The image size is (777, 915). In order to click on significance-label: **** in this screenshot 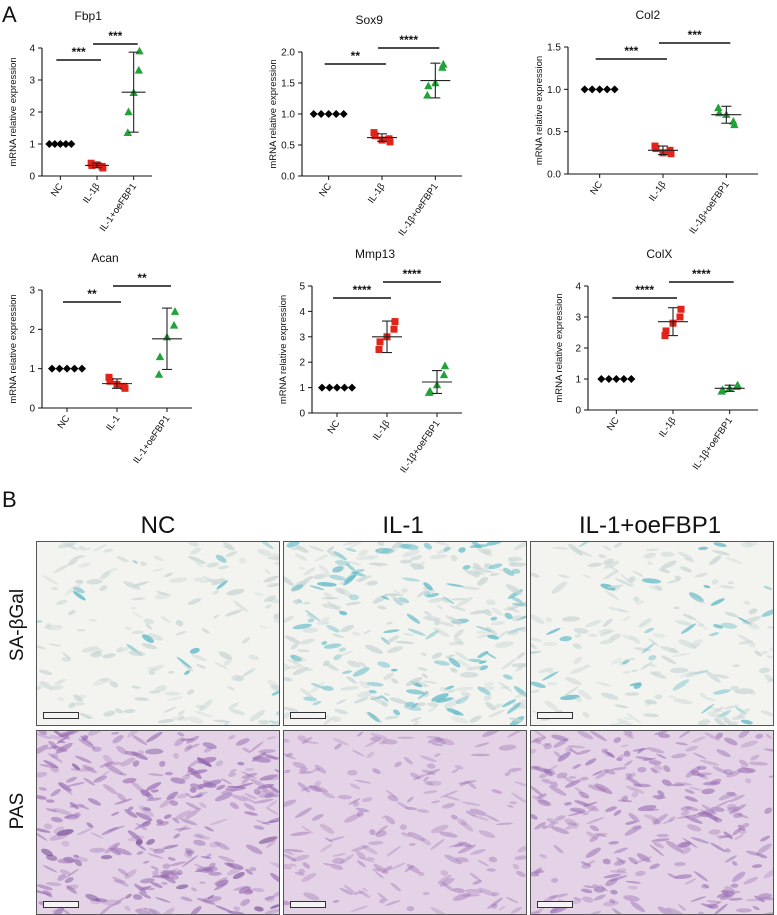, I will do `click(701, 274)`.